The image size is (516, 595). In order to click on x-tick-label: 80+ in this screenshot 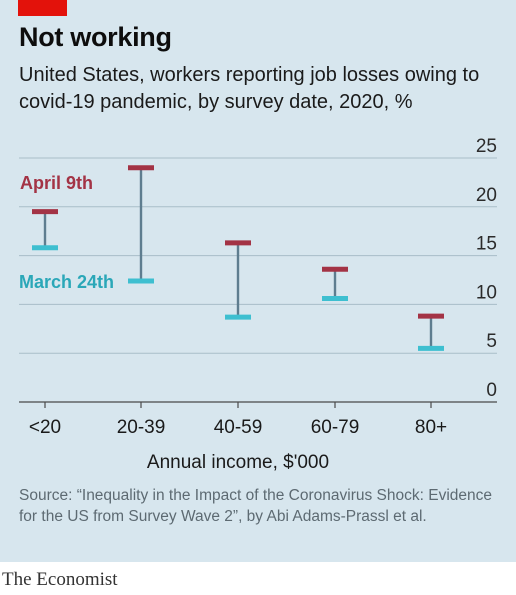, I will do `click(431, 427)`.